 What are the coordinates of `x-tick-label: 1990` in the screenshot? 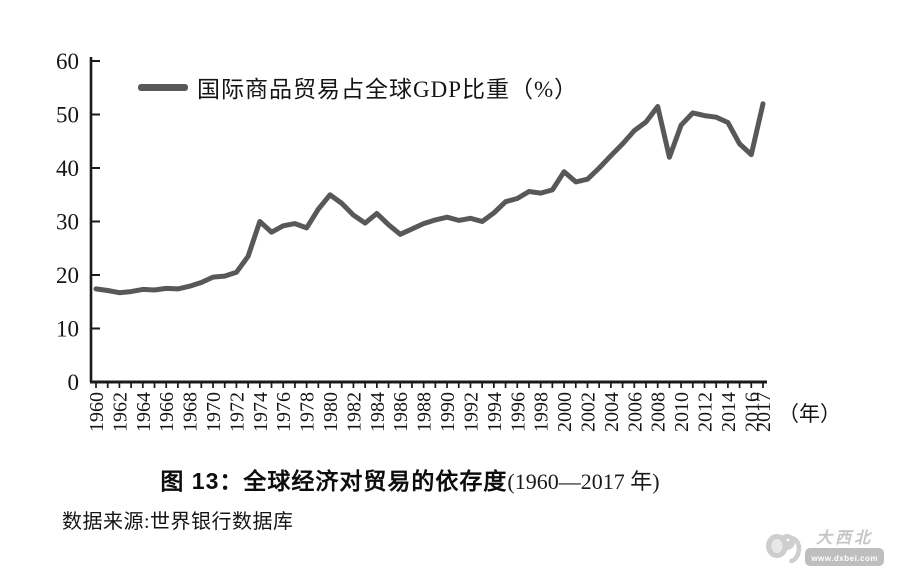 It's located at (448, 412).